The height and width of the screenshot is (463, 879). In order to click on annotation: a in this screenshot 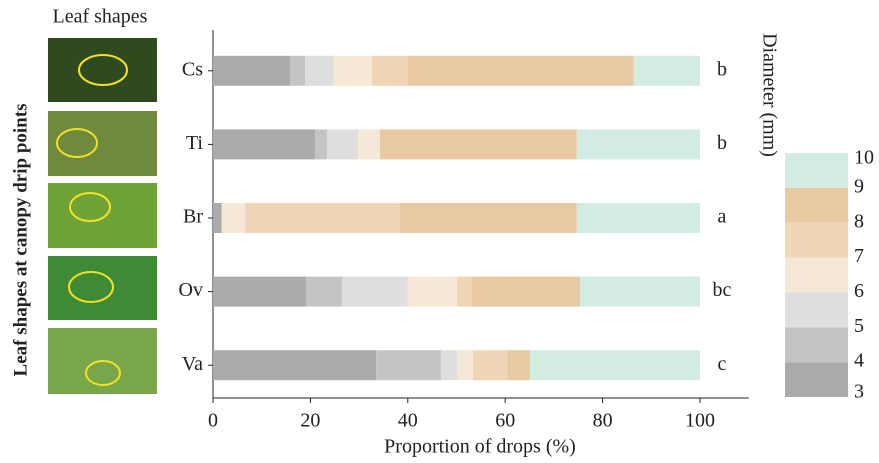, I will do `click(722, 217)`.